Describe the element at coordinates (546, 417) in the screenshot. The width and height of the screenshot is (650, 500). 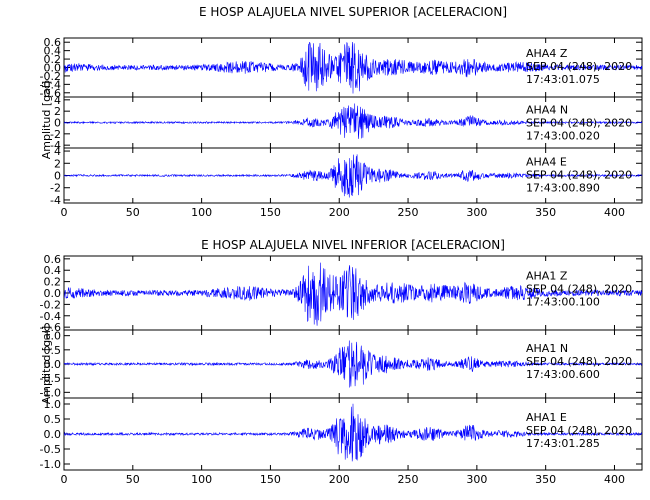
I see `station-label: AHA1 E` at that location.